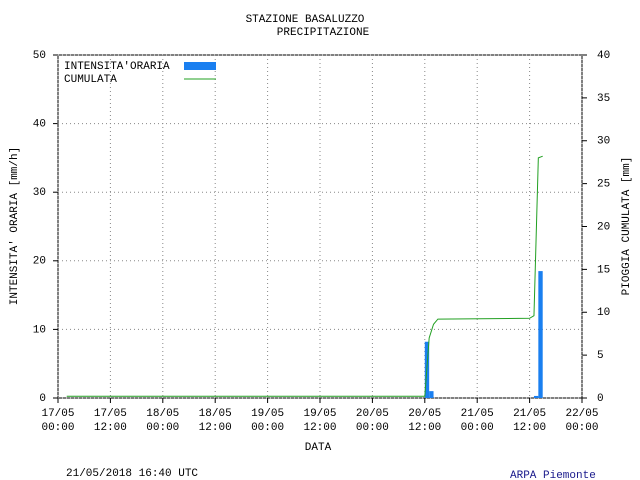 Image resolution: width=640 pixels, height=480 pixels. I want to click on legend-label: INTENSITA'ORARIA, so click(117, 67).